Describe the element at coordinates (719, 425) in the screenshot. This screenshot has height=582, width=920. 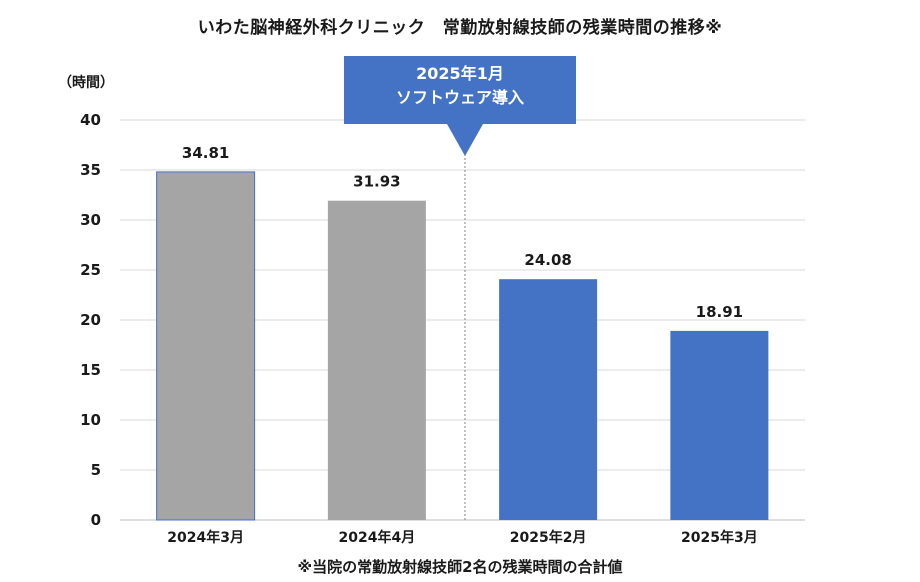
I see `bar-2025年3月` at that location.